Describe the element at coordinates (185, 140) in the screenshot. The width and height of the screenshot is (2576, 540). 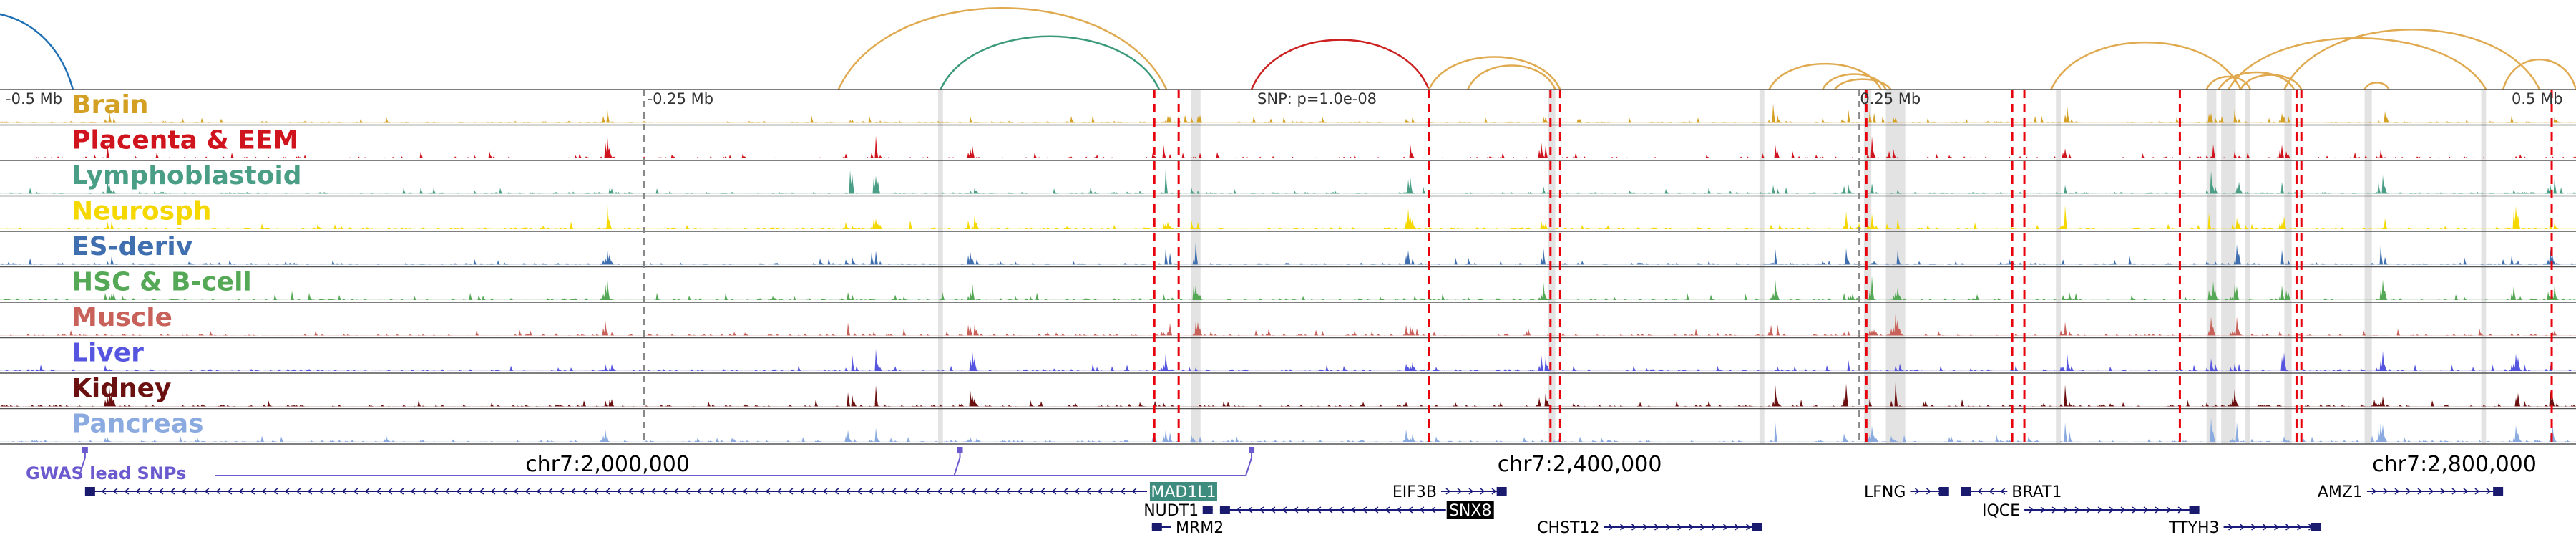
I see `track-label: Placenta & EEM` at that location.